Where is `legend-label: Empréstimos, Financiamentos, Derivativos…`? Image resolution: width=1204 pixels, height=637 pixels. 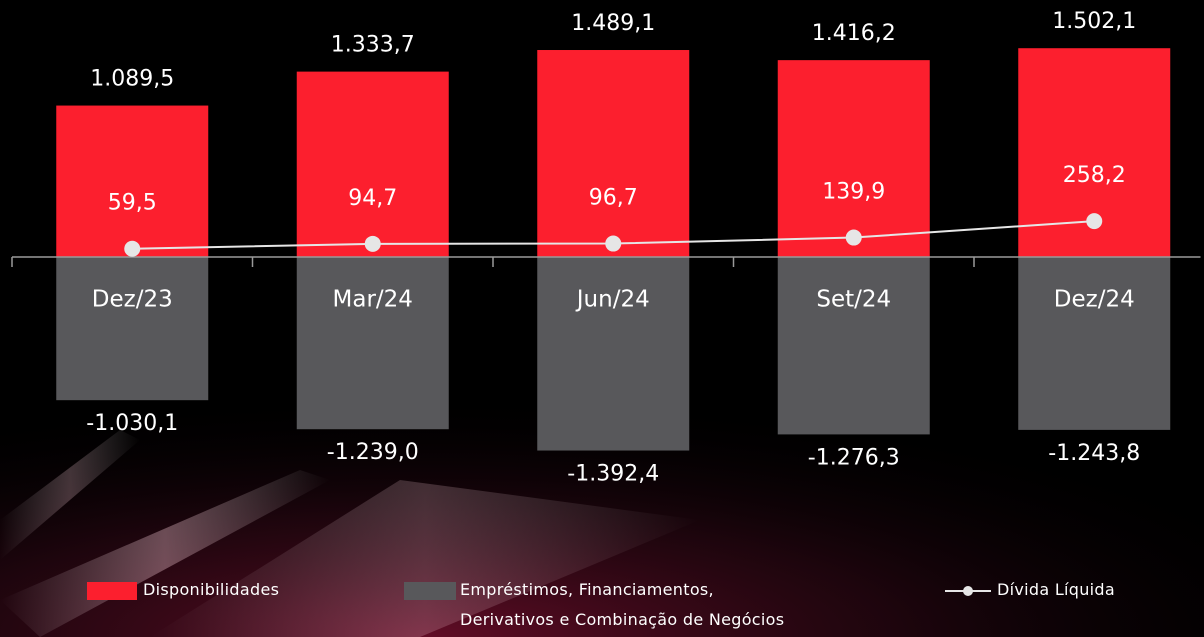 legend-label: Empréstimos, Financiamentos, Derivativos… is located at coordinates (622, 604).